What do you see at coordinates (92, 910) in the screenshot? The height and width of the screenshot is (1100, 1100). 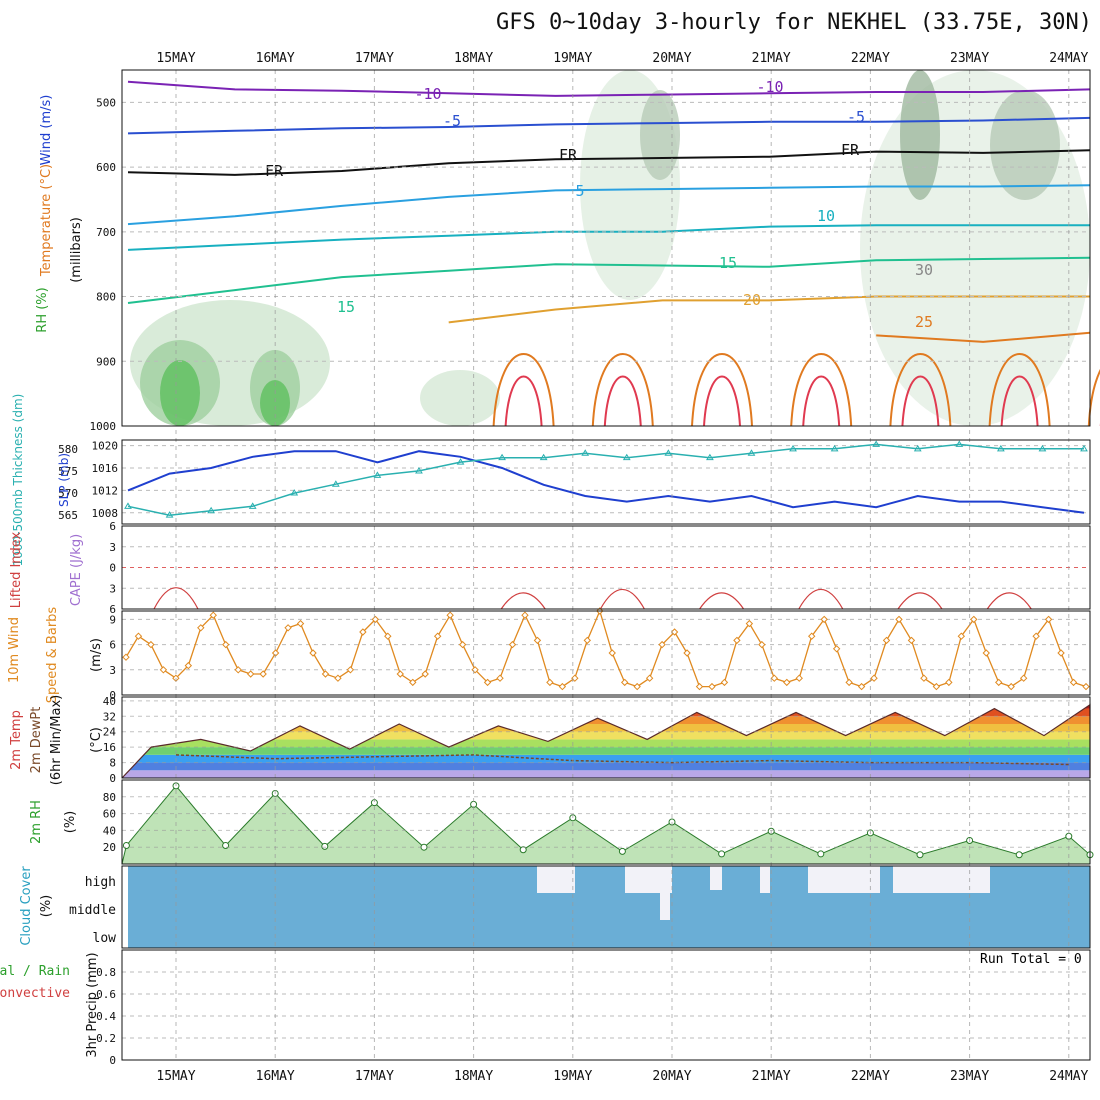 I see `cloud-level-middle: middle` at bounding box center [92, 910].